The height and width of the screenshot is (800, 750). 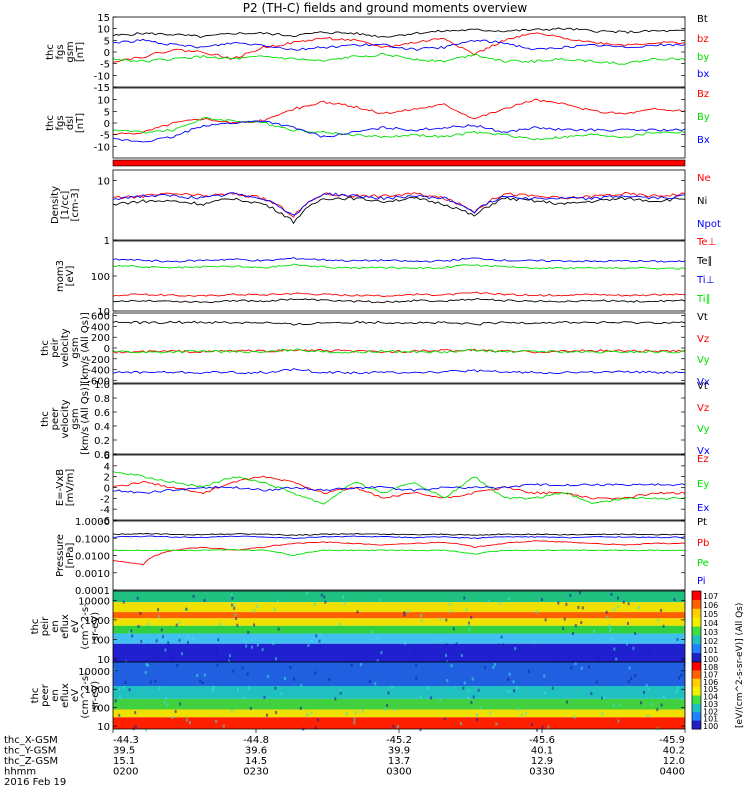 I want to click on series-line-By, so click(x=399, y=129).